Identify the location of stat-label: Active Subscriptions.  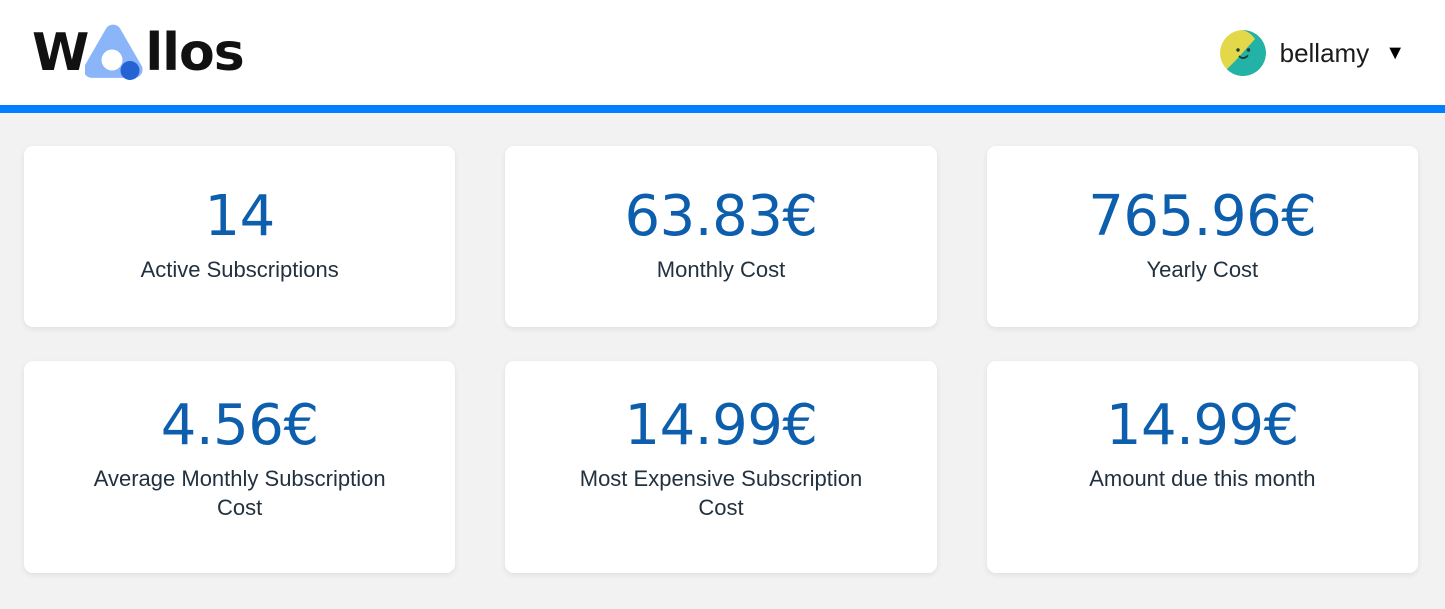
(239, 270).